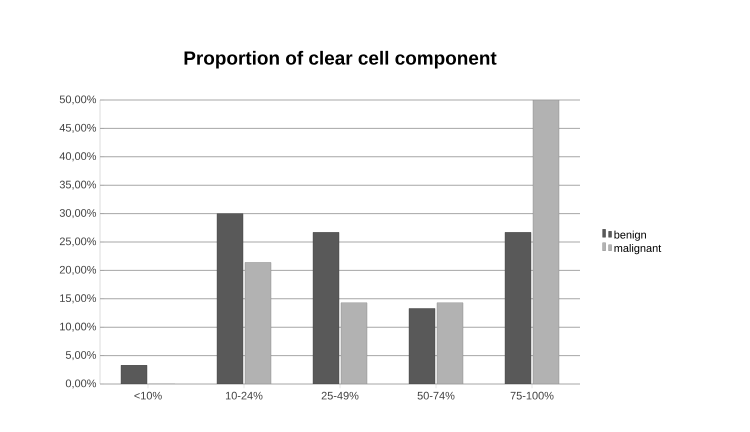 This screenshot has width=750, height=432. Describe the element at coordinates (78, 100) in the screenshot. I see `y-tick-label: 50,00%` at that location.